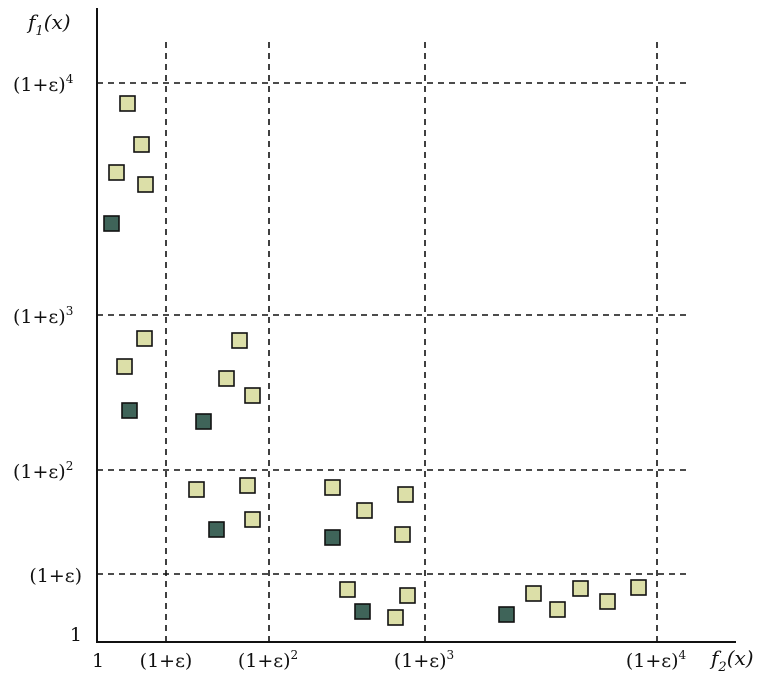 The image size is (761, 680). I want to click on y-tick-labels: 1 (1+ε) (1+ε)2 (1+ε)3 (1+ε)4, so click(47, 359).